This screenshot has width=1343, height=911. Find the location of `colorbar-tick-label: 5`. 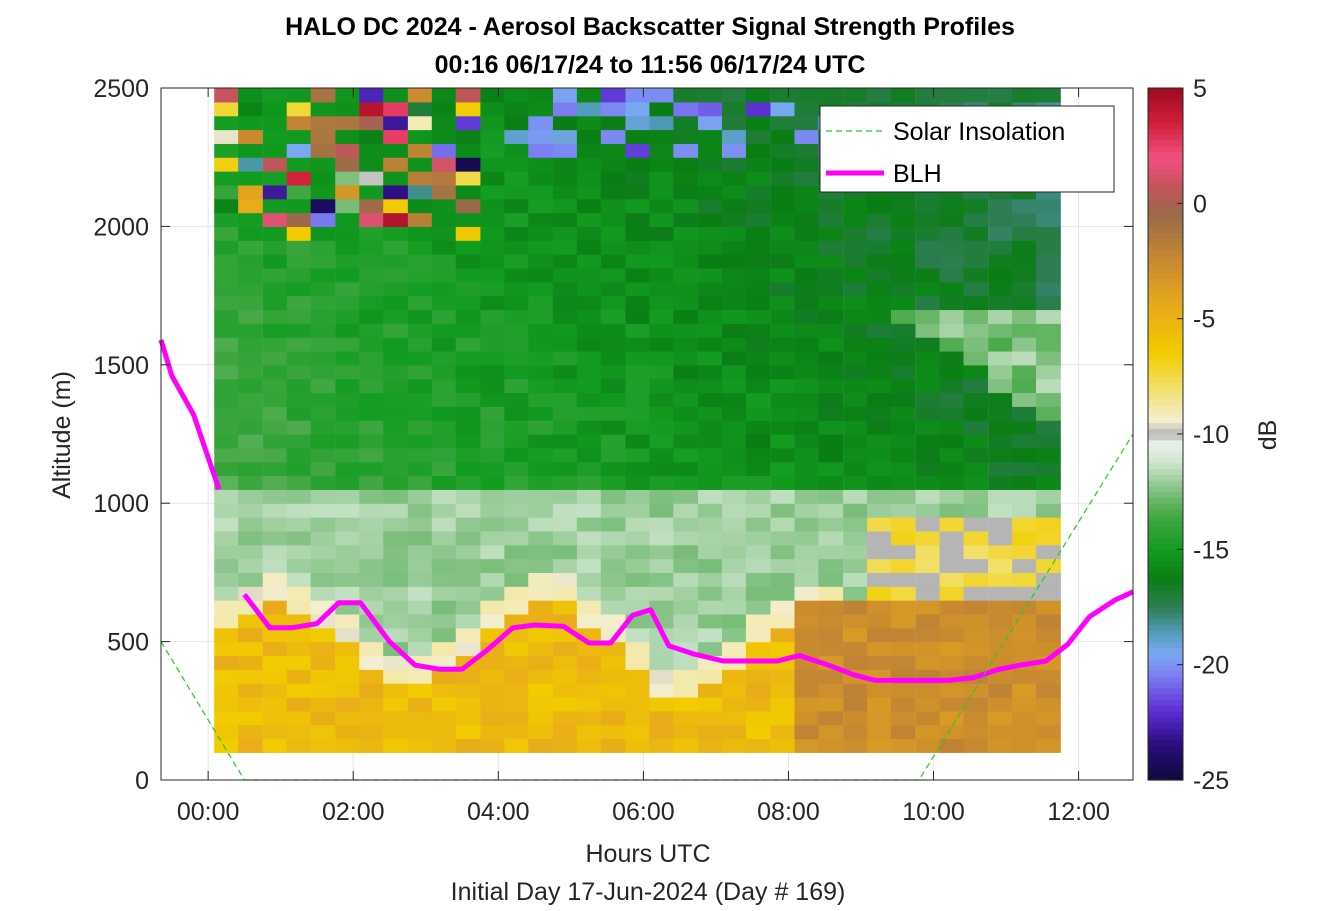

colorbar-tick-label: 5 is located at coordinates (1200, 89).